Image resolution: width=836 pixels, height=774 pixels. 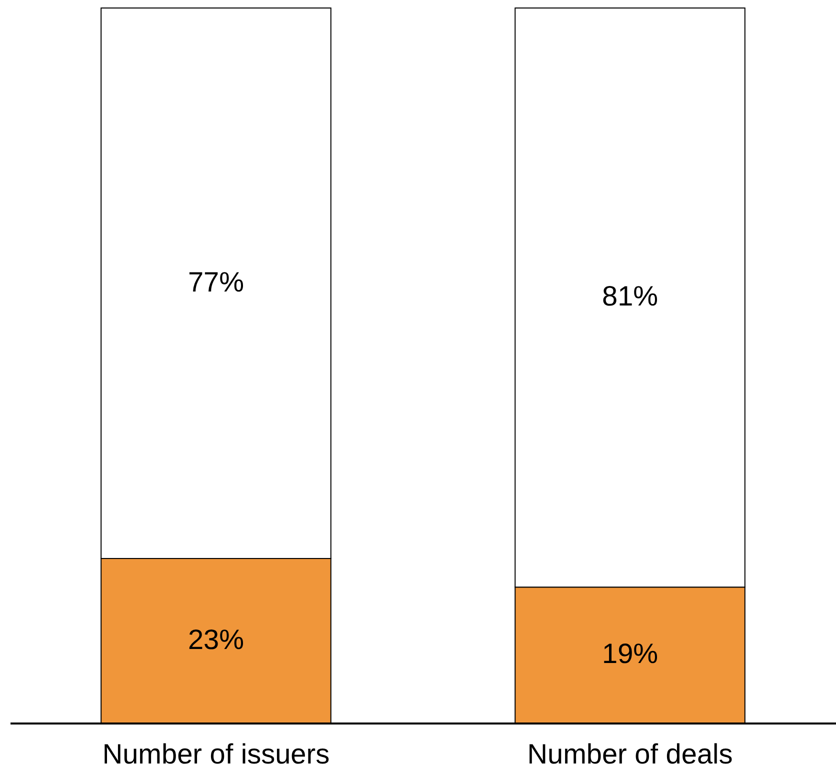 What do you see at coordinates (630, 654) in the screenshot?
I see `data-label: 19%` at bounding box center [630, 654].